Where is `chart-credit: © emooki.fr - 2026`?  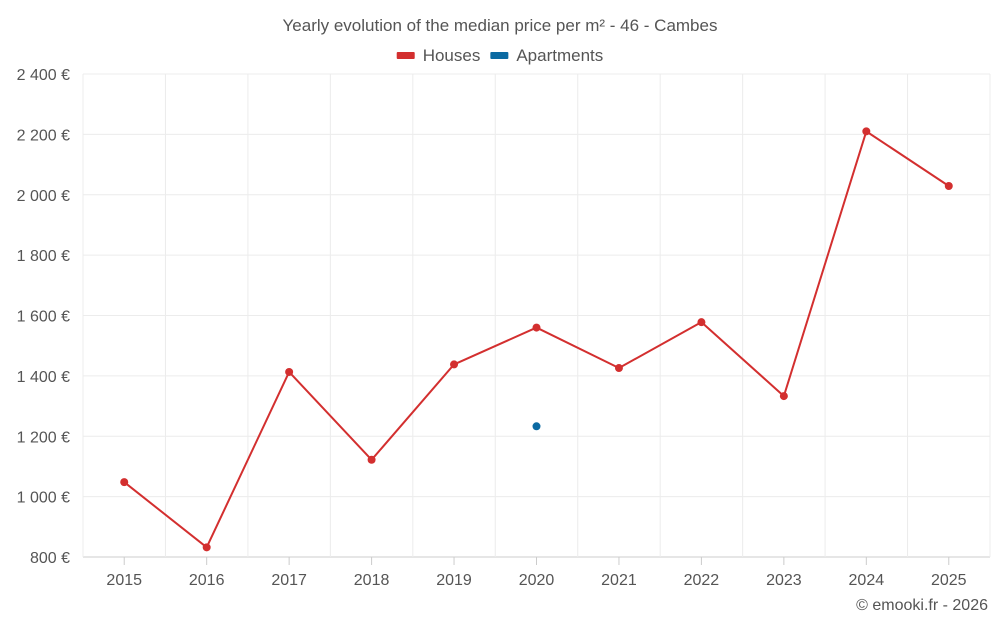 chart-credit: © emooki.fr - 2026 is located at coordinates (922, 605).